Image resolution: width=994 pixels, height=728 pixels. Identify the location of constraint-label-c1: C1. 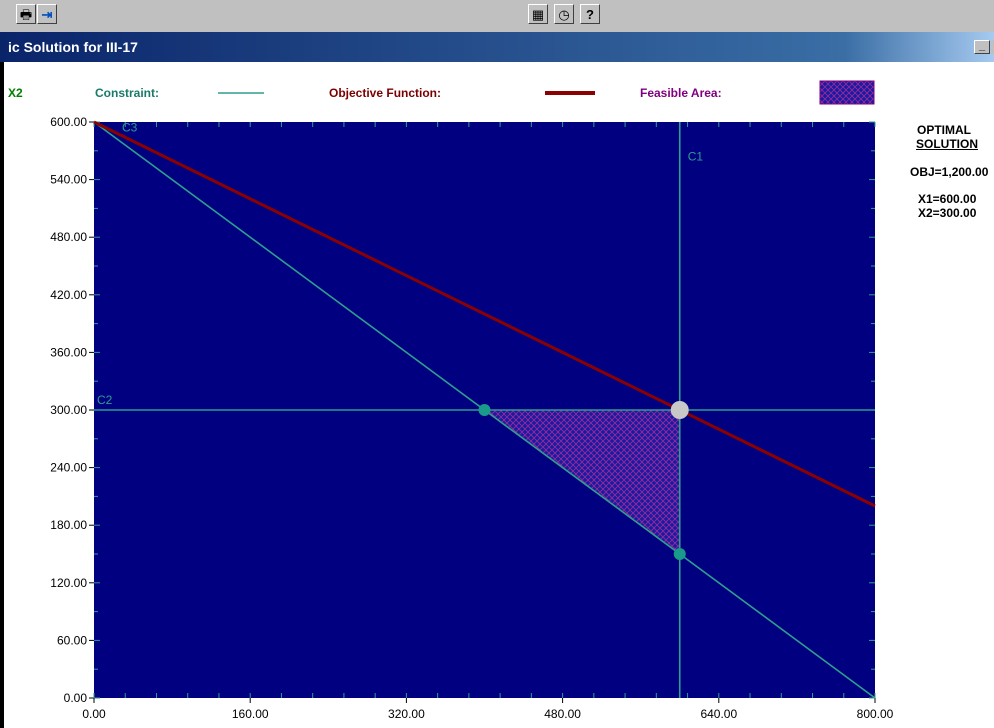
(696, 156).